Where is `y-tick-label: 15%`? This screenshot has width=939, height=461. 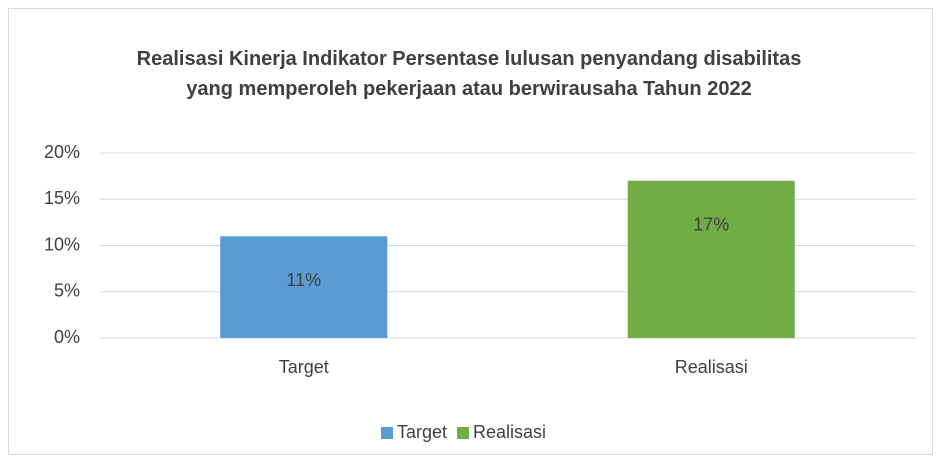
y-tick-label: 15% is located at coordinates (62, 198).